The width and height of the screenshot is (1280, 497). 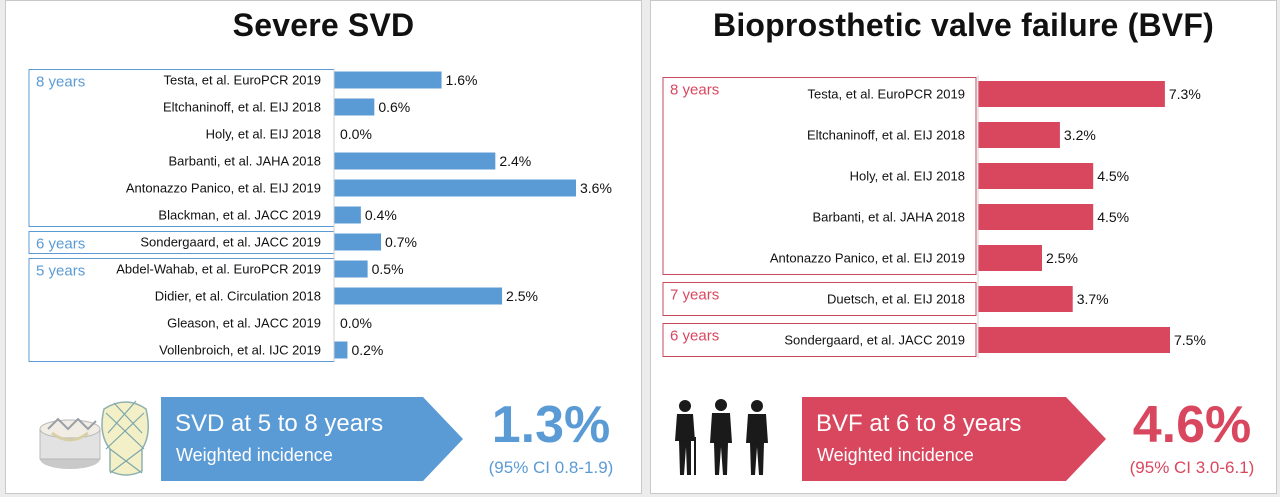 What do you see at coordinates (1192, 425) in the screenshot?
I see `bvf-weighted-incidence: 4.6%` at bounding box center [1192, 425].